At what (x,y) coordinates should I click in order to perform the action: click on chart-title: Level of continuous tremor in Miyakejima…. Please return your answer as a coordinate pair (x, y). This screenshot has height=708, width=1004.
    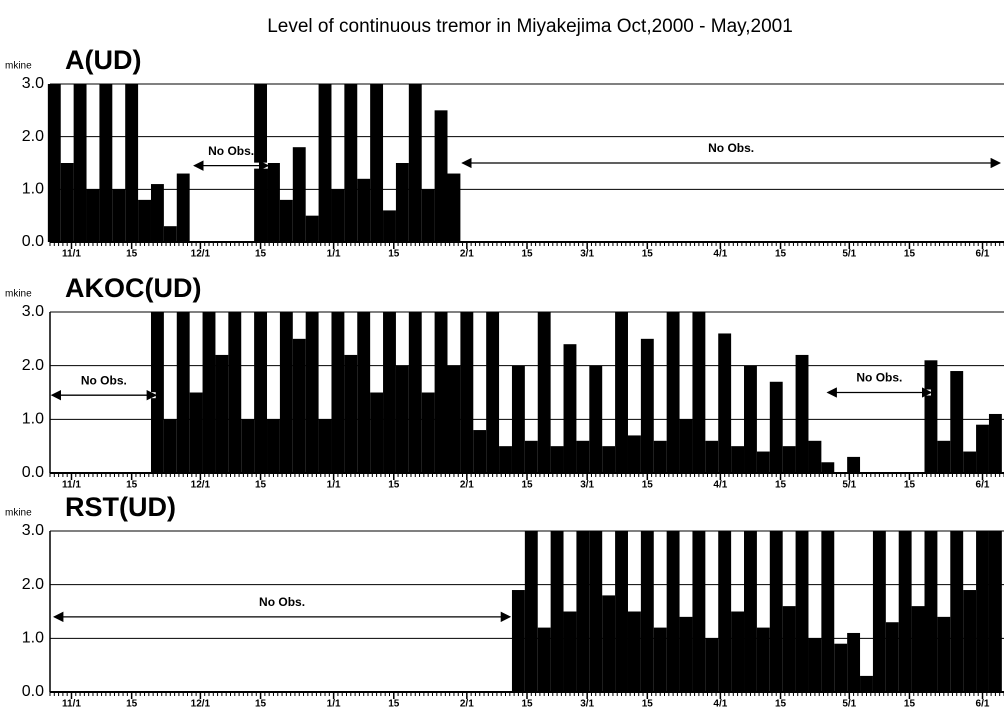
    Looking at the image, I should click on (530, 26).